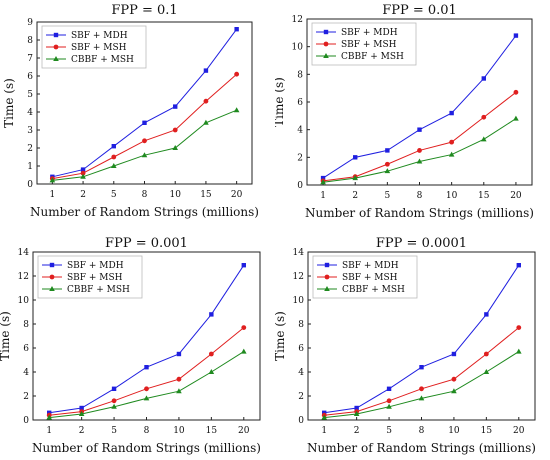 The width and height of the screenshot is (550, 460). I want to click on series-sbf-mdh, so click(146, 339).